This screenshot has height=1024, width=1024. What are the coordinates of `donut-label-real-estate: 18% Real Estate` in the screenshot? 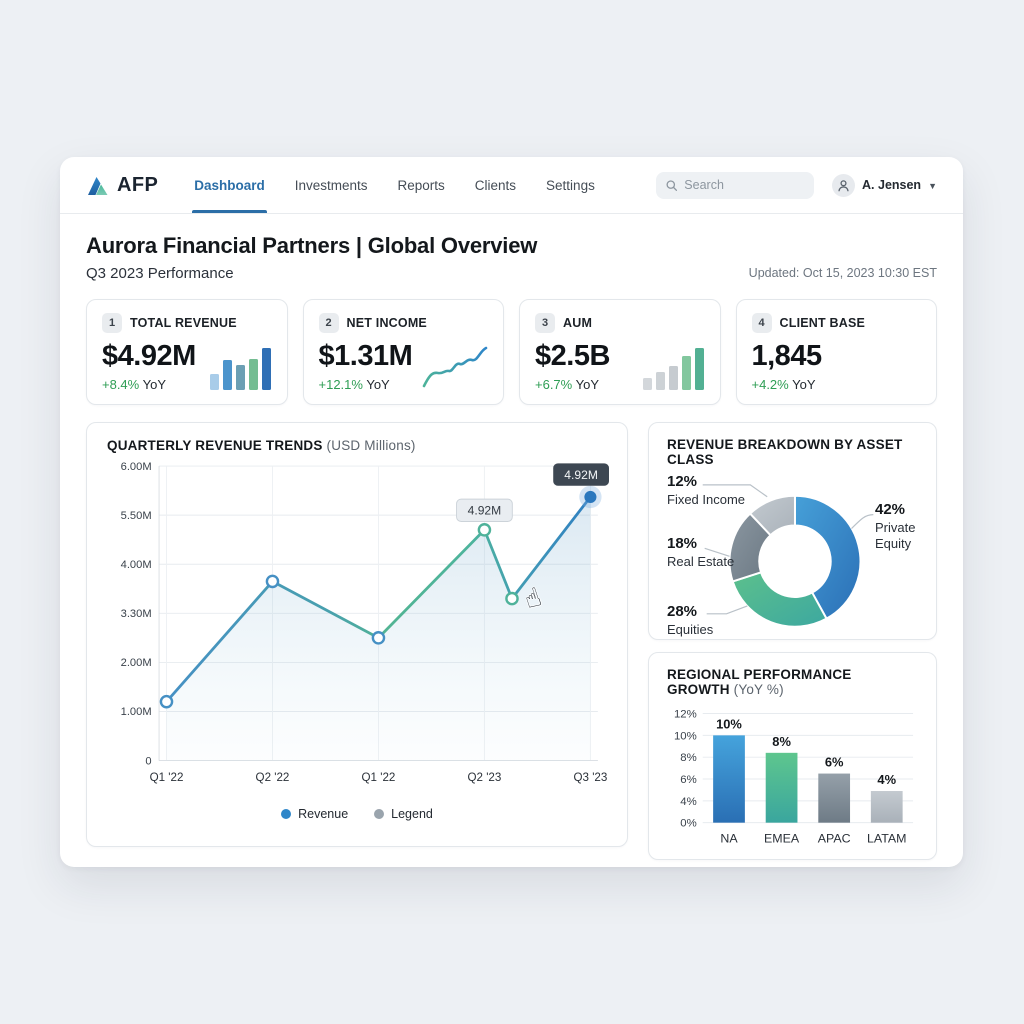 It's located at (701, 552).